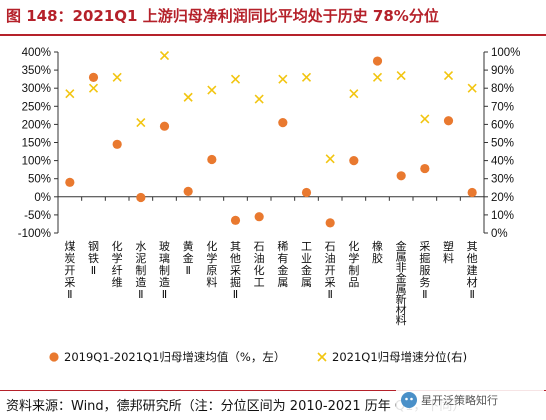  Describe the element at coordinates (36, 125) in the screenshot. I see `y-left-tick-label: 200%` at that location.